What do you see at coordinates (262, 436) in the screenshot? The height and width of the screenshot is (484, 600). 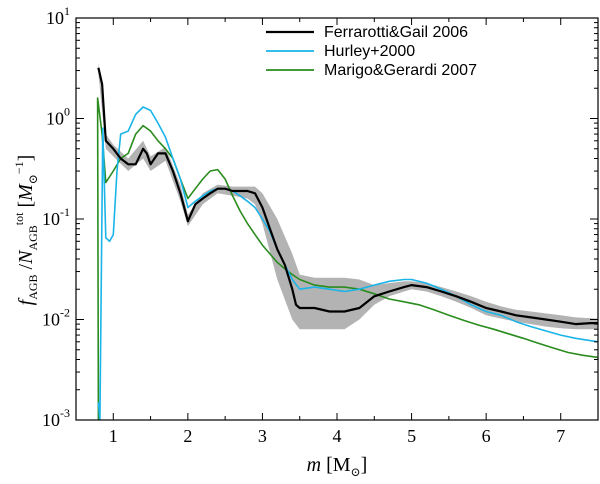 I see `x-tick-label: 3` at bounding box center [262, 436].